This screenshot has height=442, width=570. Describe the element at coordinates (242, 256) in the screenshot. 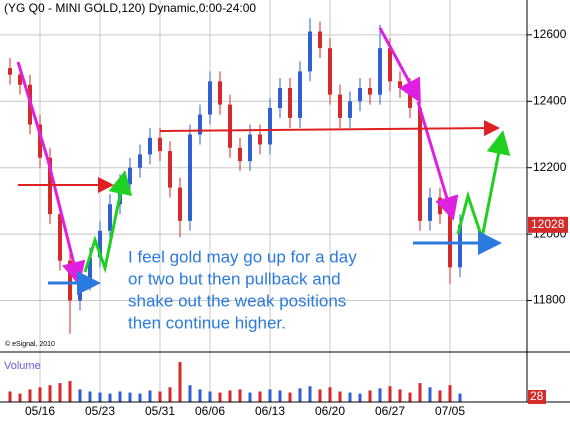

I see `annotation-line: I feel gold may go up for a day` at that location.